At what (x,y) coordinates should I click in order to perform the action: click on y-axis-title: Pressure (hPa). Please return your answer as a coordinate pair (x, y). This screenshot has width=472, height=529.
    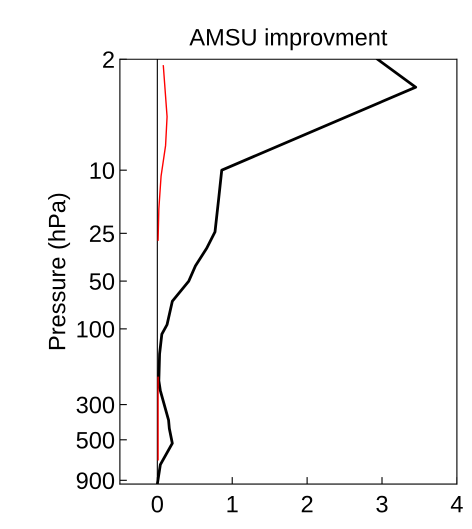
    Looking at the image, I should click on (59, 272).